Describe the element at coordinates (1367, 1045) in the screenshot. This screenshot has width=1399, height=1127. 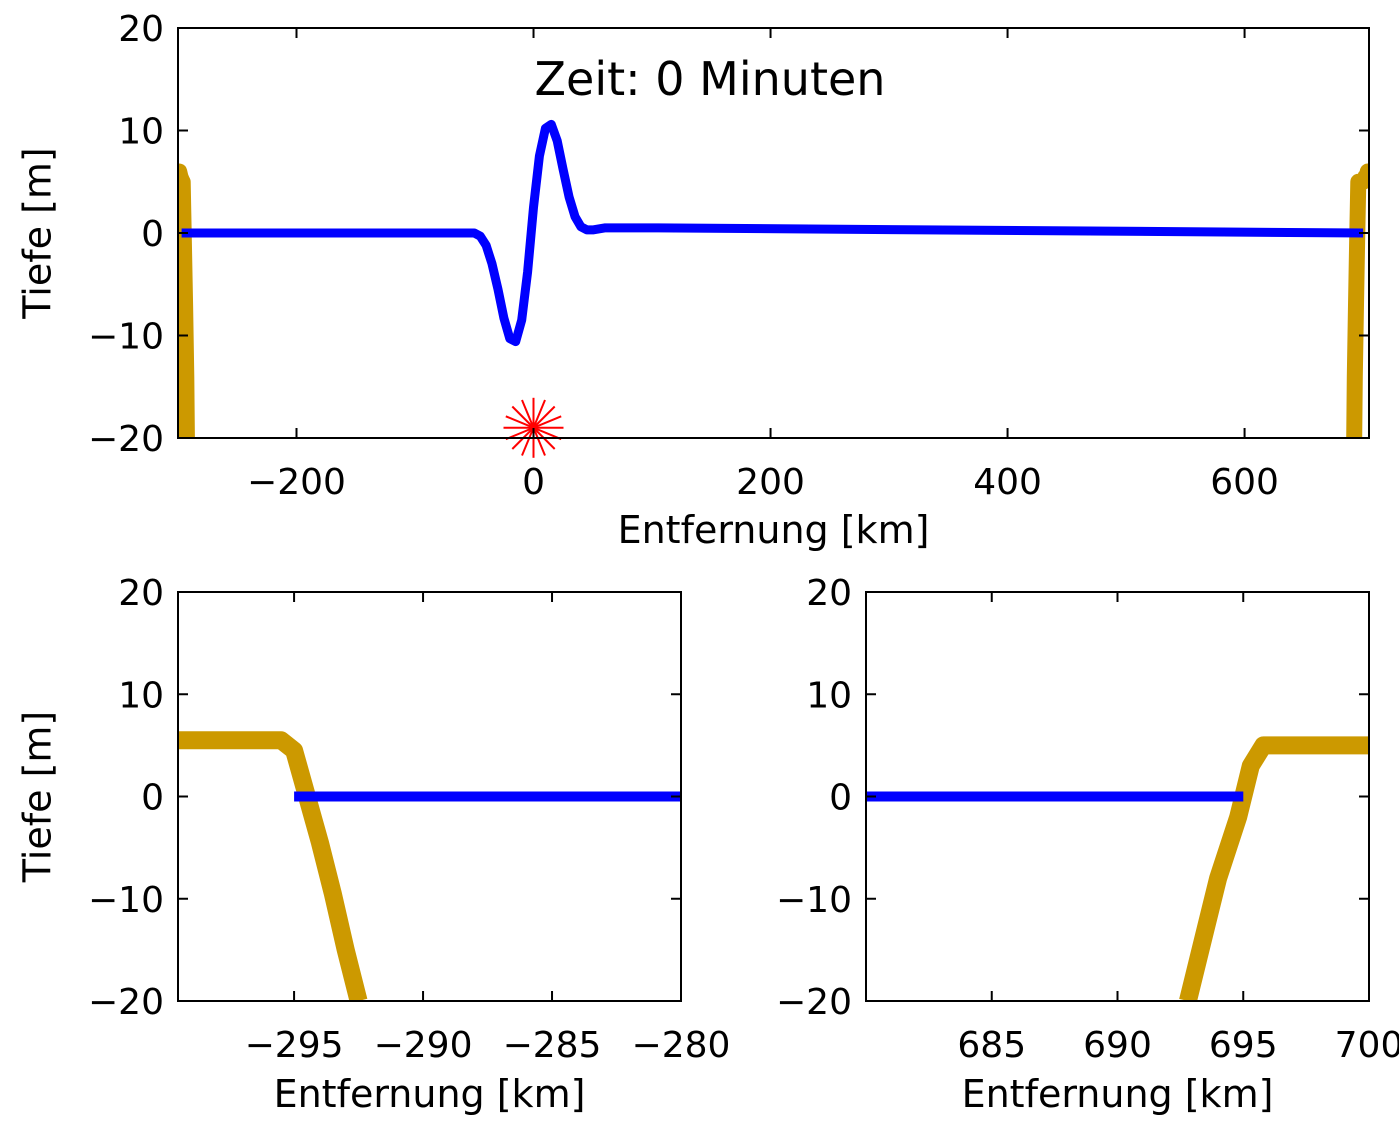
I see `x-tick-label: 700` at that location.